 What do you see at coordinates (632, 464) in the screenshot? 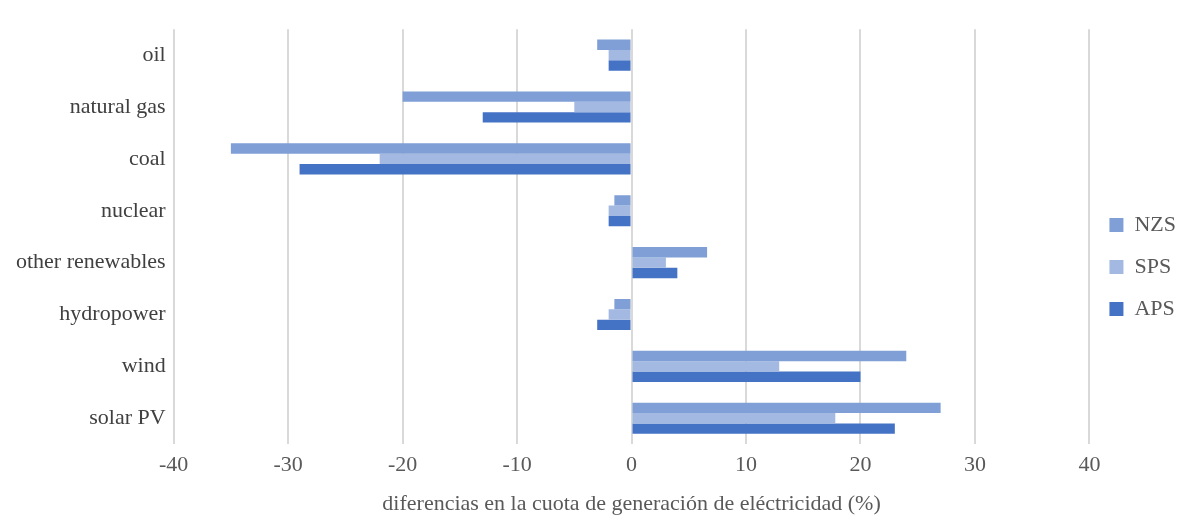
I see `x-tick-label: 0` at bounding box center [632, 464].